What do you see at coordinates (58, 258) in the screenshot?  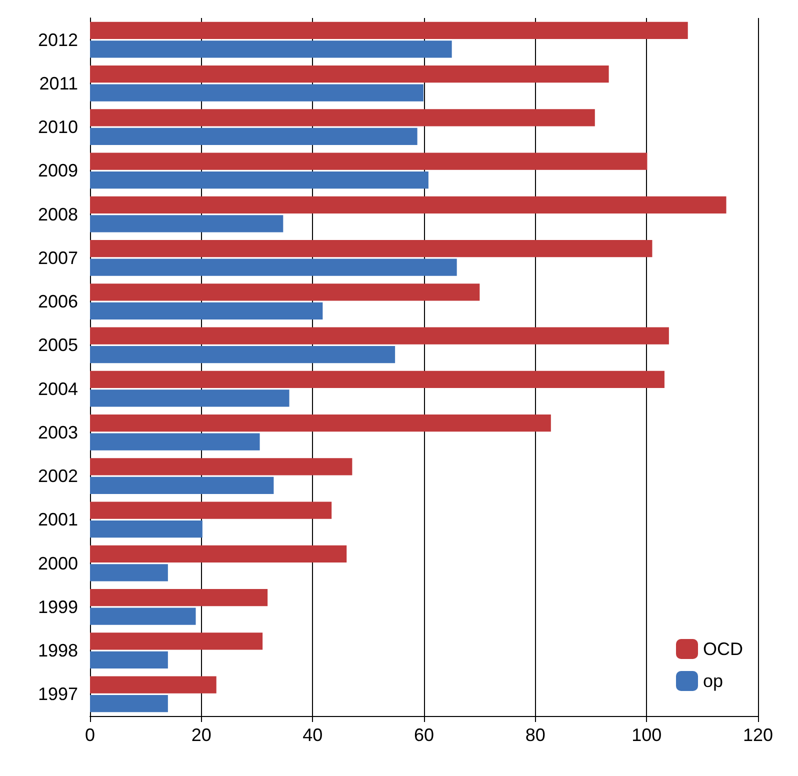 I see `y-tick-label: 2007` at bounding box center [58, 258].